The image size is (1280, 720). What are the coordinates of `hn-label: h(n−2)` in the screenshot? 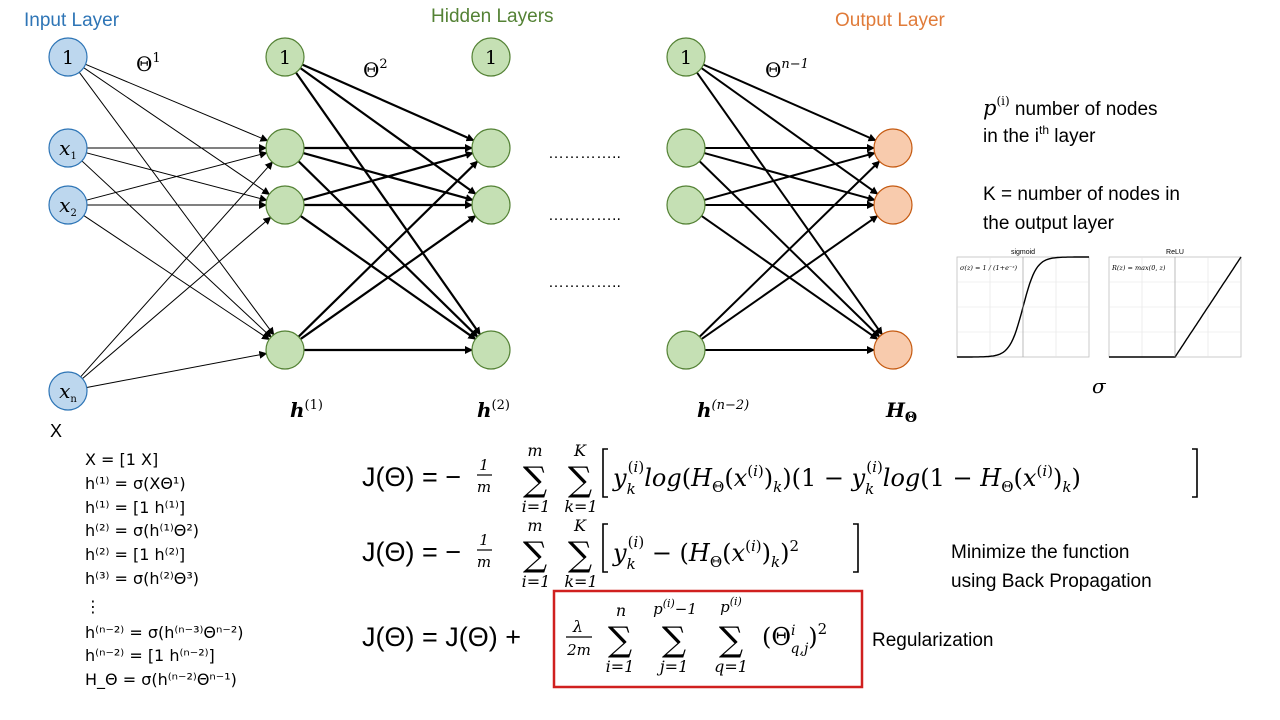 It's located at (723, 410).